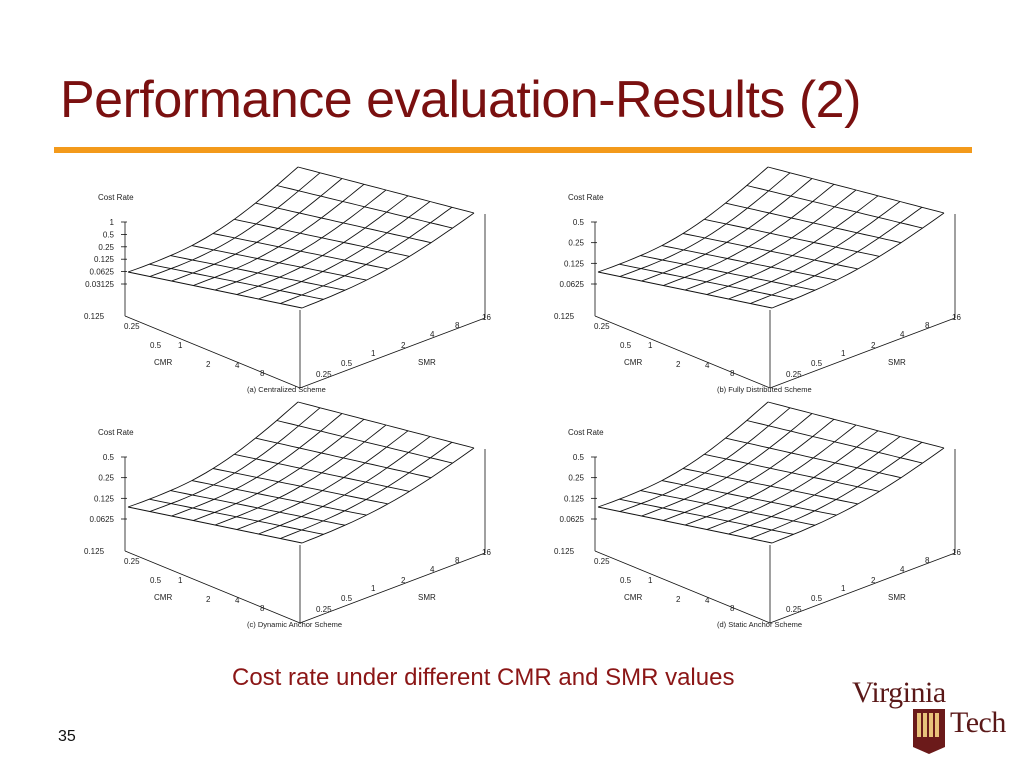  What do you see at coordinates (132, 561) in the screenshot?
I see `plot-3-cmr-tick-label: 0.25` at bounding box center [132, 561].